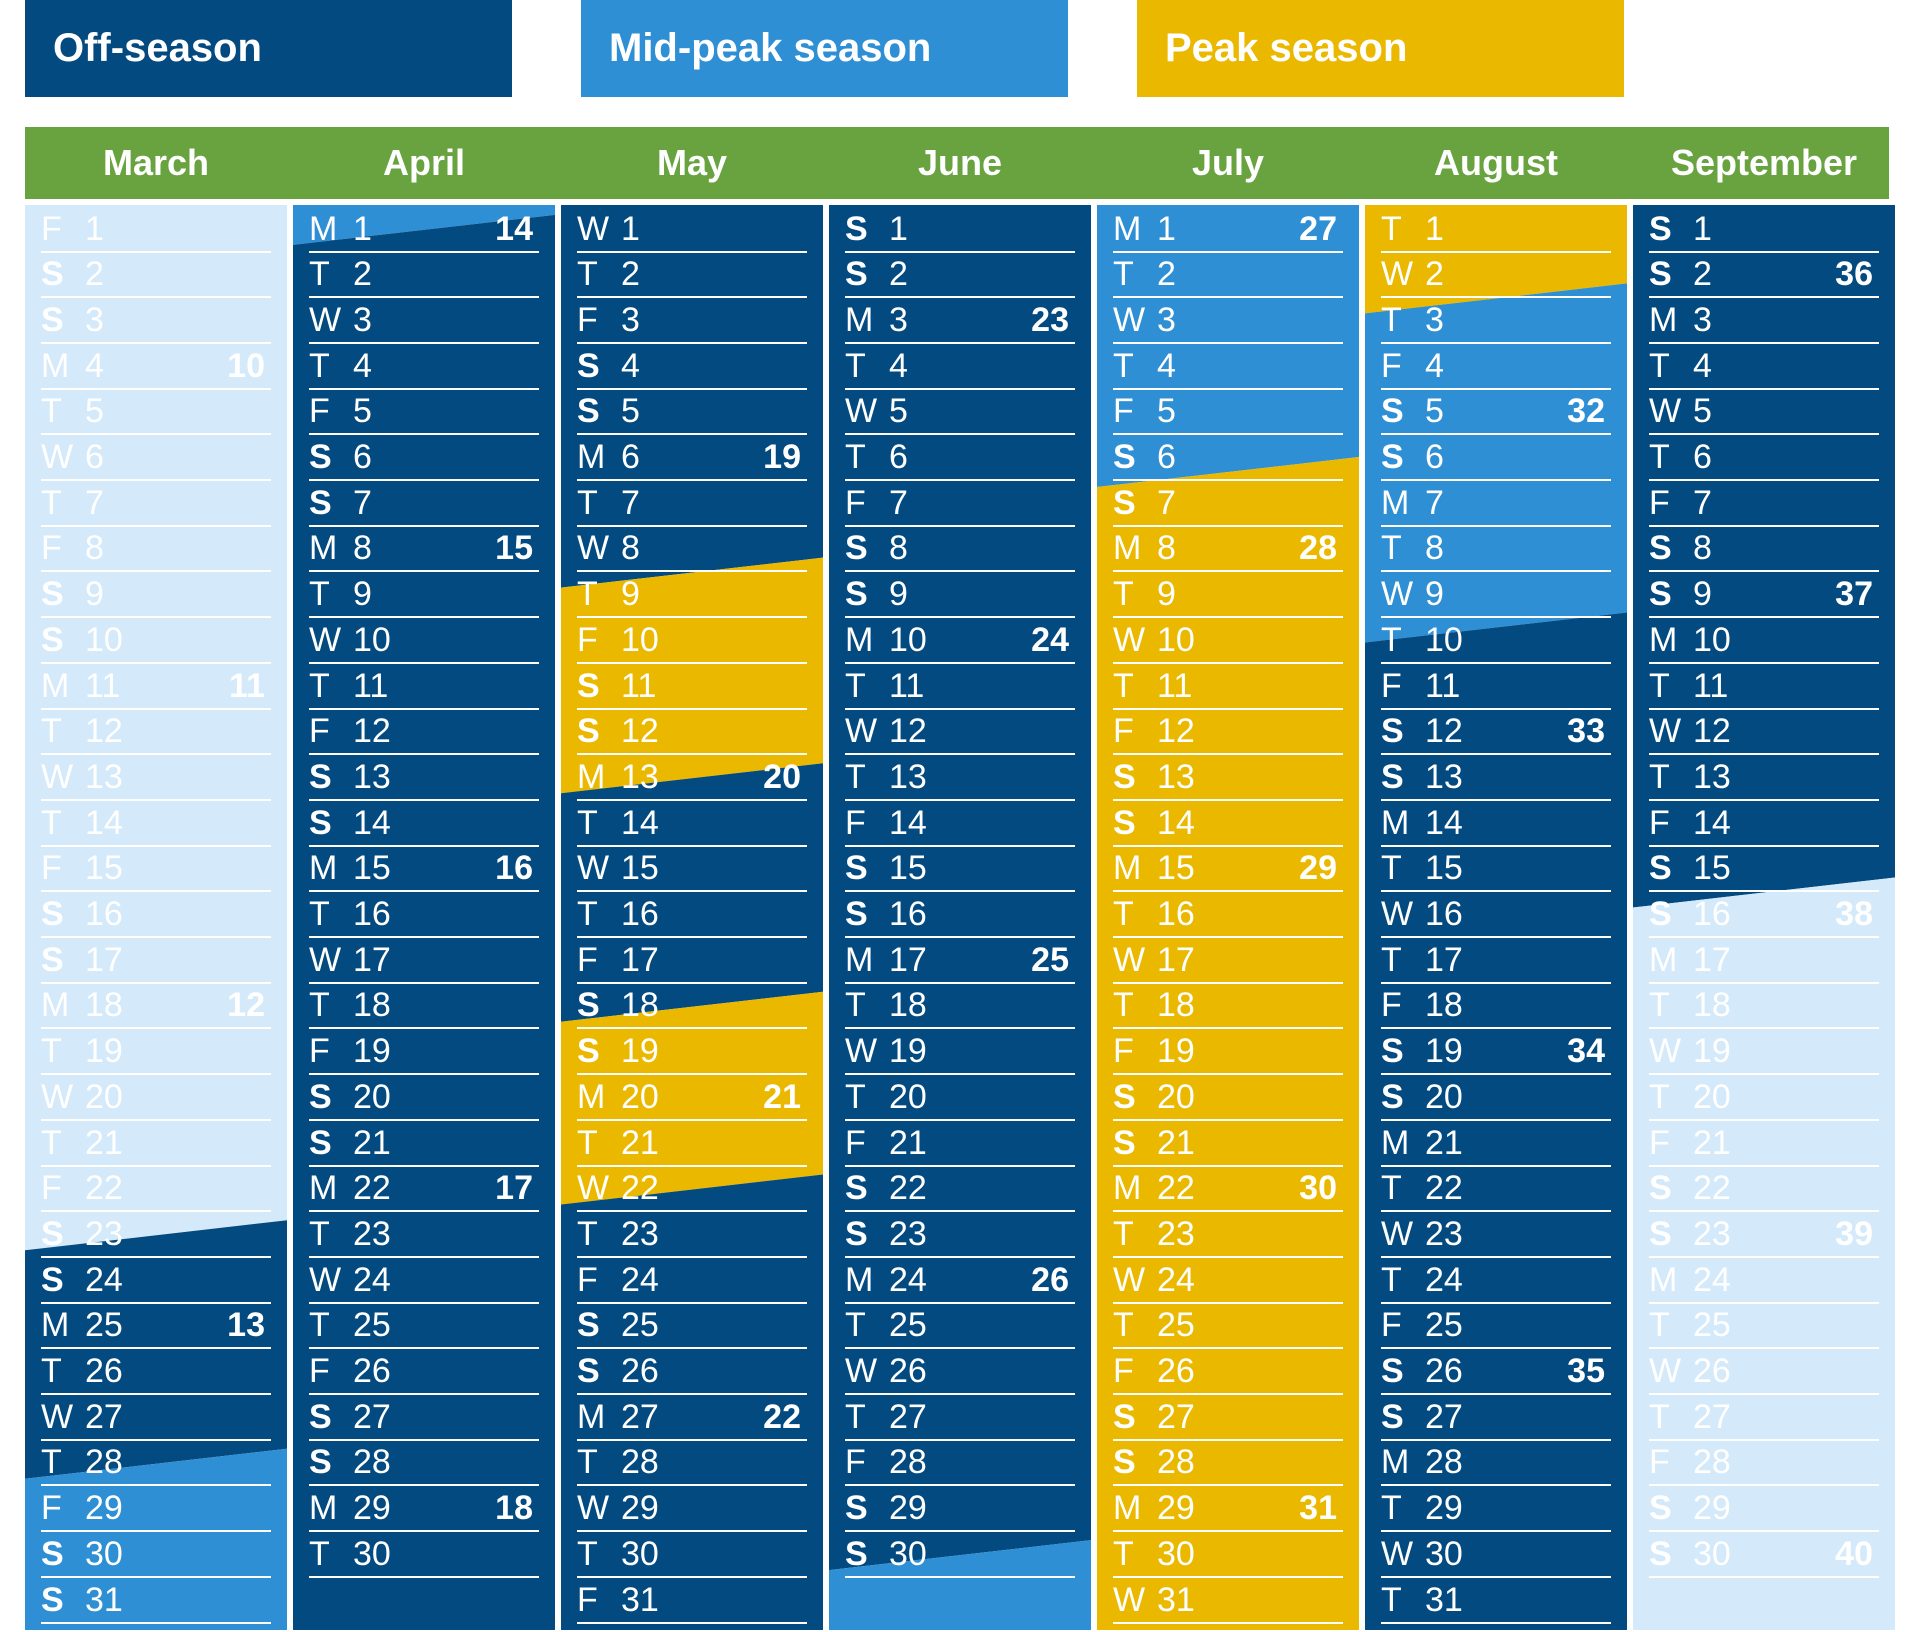 The image size is (1916, 1632). What do you see at coordinates (424, 1144) in the screenshot?
I see `day-row: S 21` at bounding box center [424, 1144].